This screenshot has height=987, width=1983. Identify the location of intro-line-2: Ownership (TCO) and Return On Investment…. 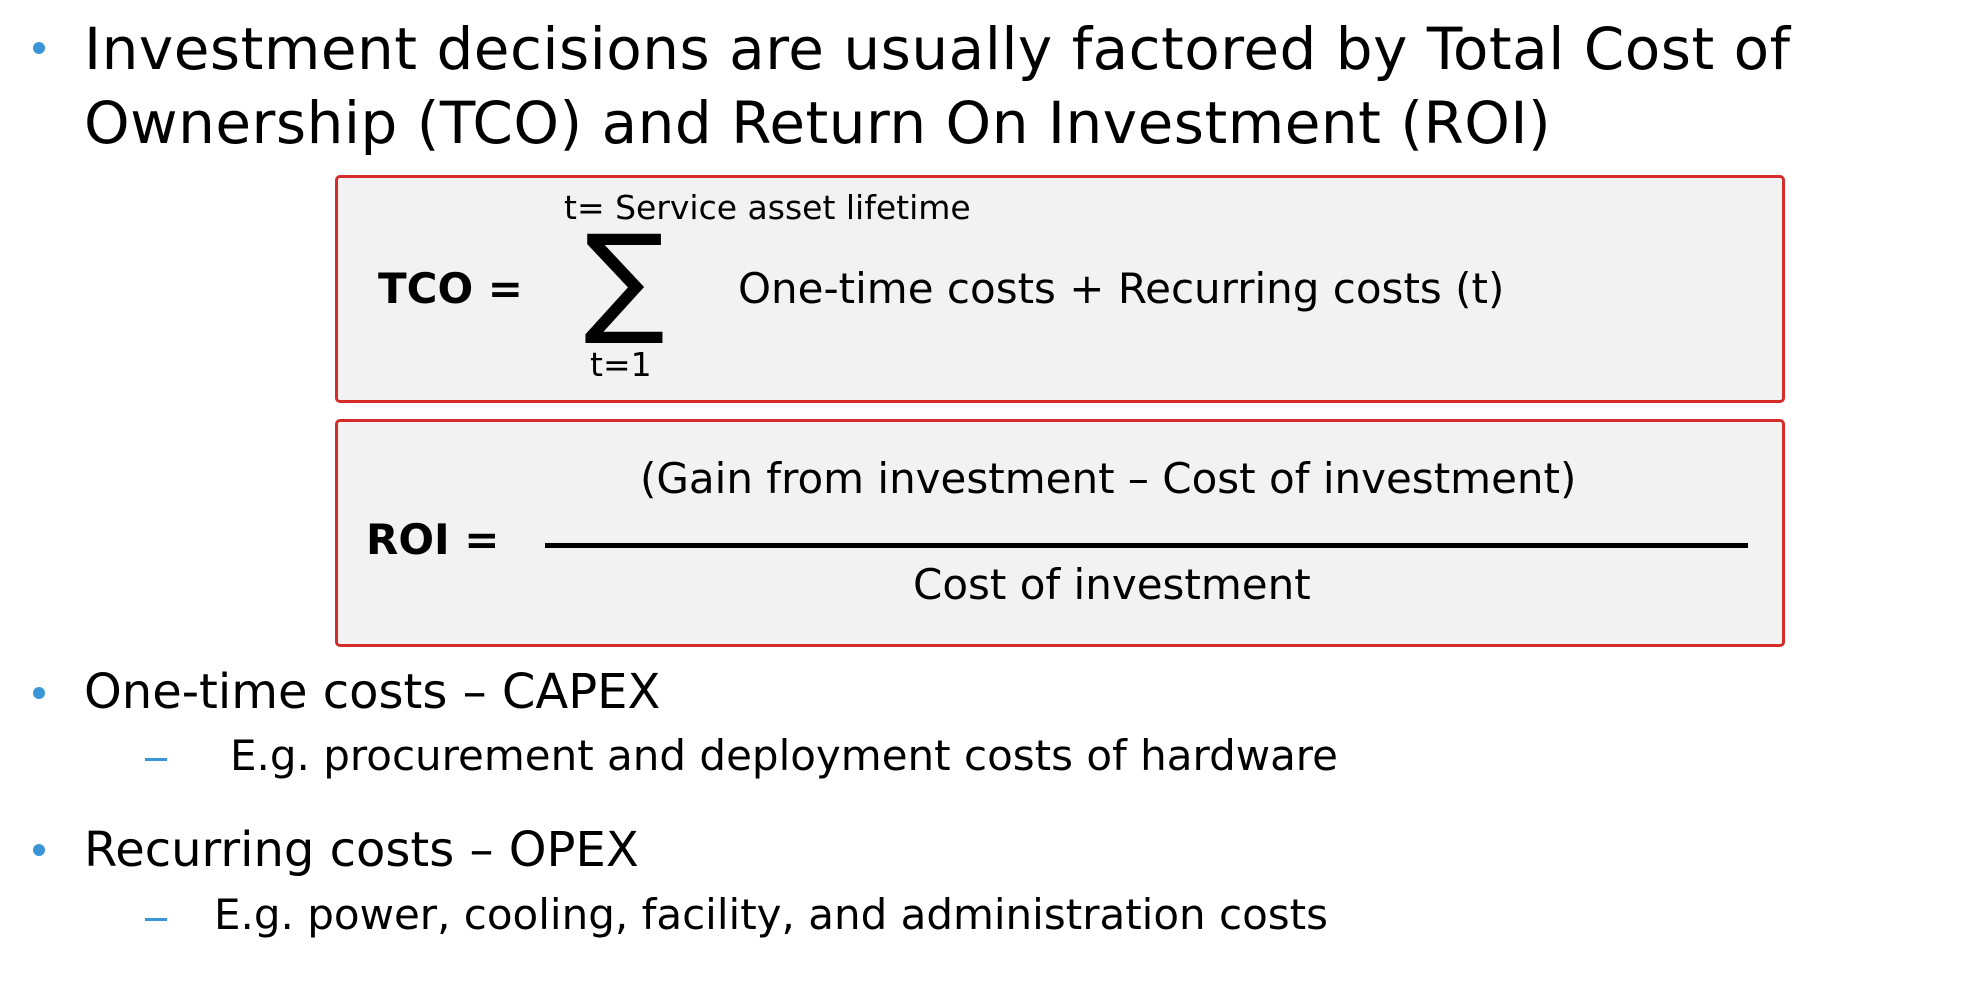
(818, 123).